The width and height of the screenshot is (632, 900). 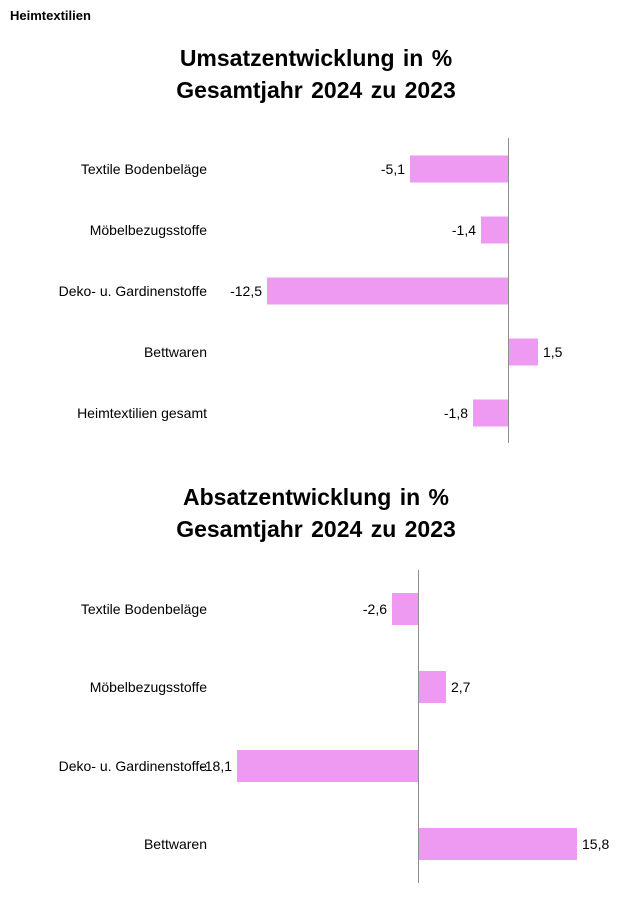 What do you see at coordinates (50, 15) in the screenshot?
I see `page-title: Heimtextilien` at bounding box center [50, 15].